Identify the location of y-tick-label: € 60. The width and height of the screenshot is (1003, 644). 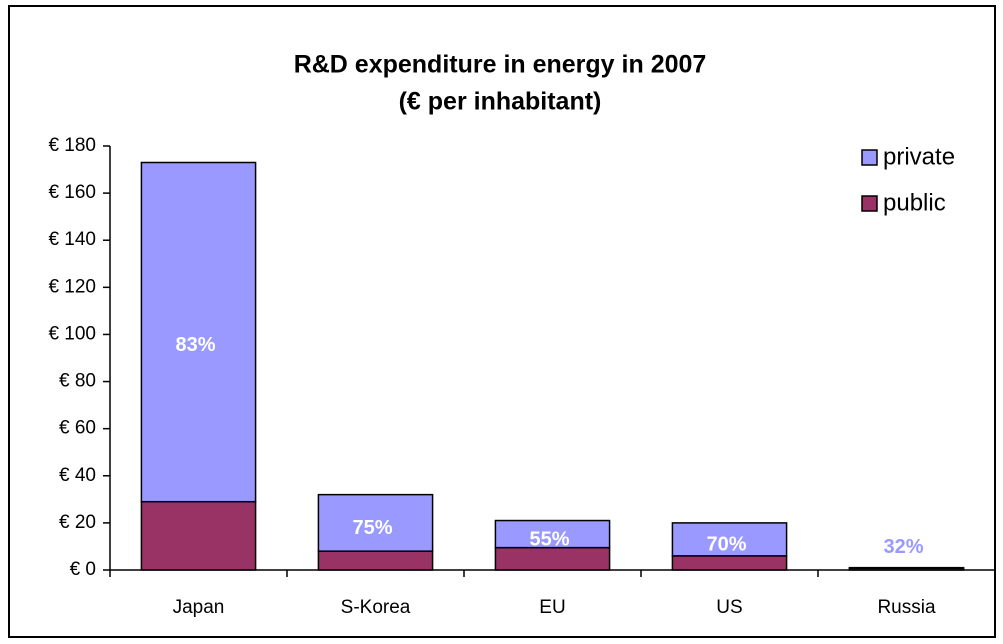
(77, 428).